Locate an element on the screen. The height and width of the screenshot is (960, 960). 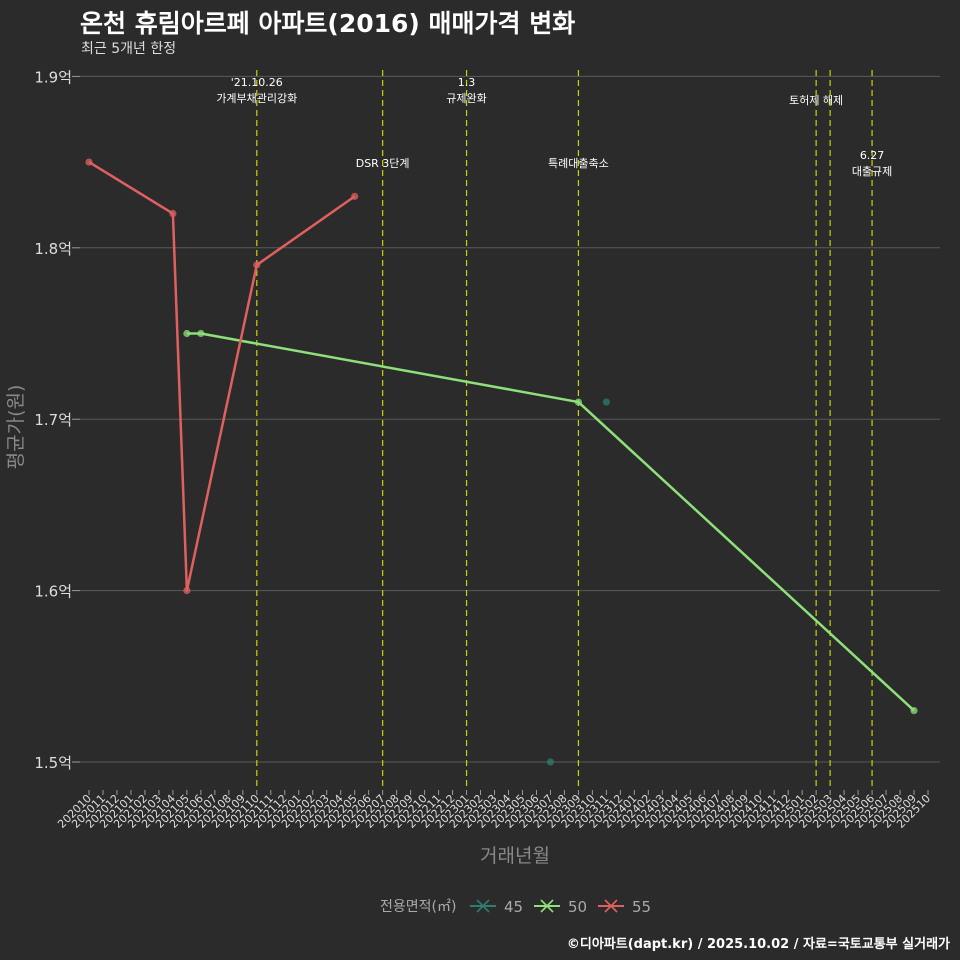
legend-label-55: 55 is located at coordinates (641, 907).